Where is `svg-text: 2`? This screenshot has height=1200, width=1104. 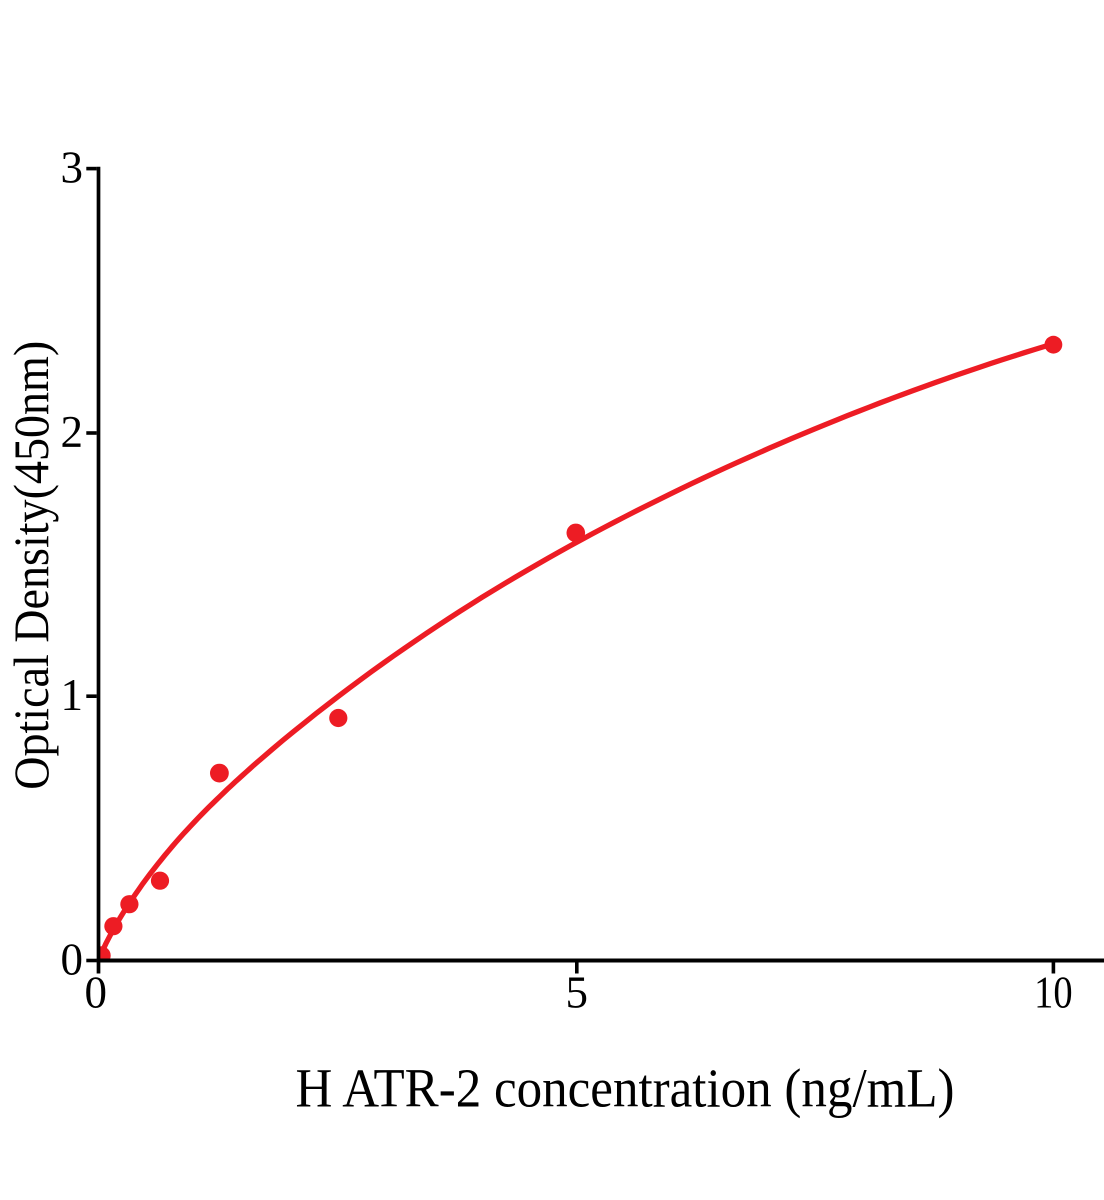
svg-text: 2 is located at coordinates (72, 432).